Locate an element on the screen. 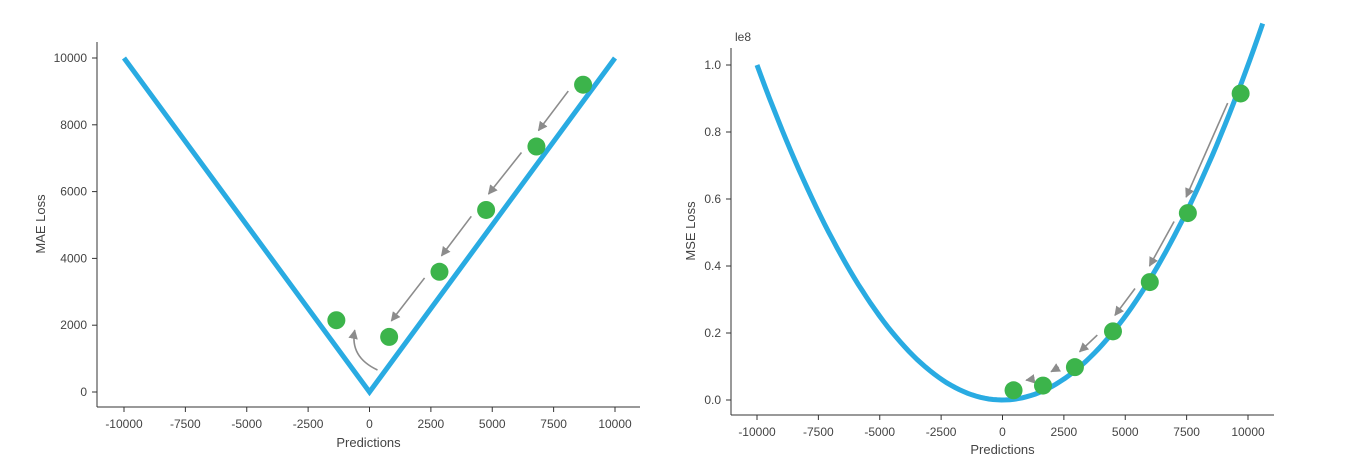 The image size is (1366, 473). y-axis-offset-label: le8 is located at coordinates (743, 37).